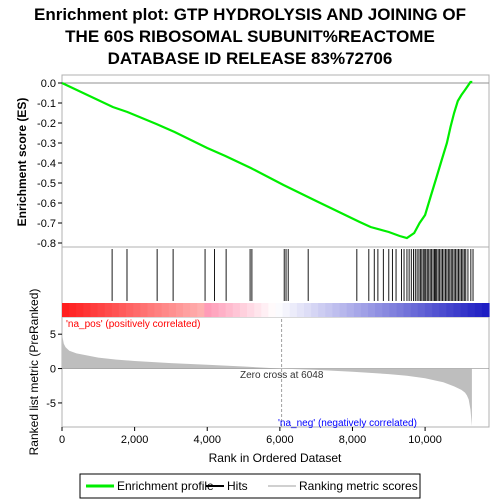 This screenshot has height=500, width=500. I want to click on es-y-tick-label-7: -0.7, so click(46, 224).